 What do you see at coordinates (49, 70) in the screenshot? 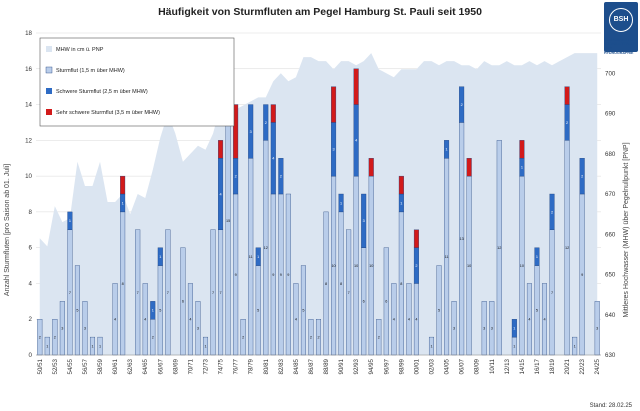
I see `legend-swatch-sturmflut` at bounding box center [49, 70].